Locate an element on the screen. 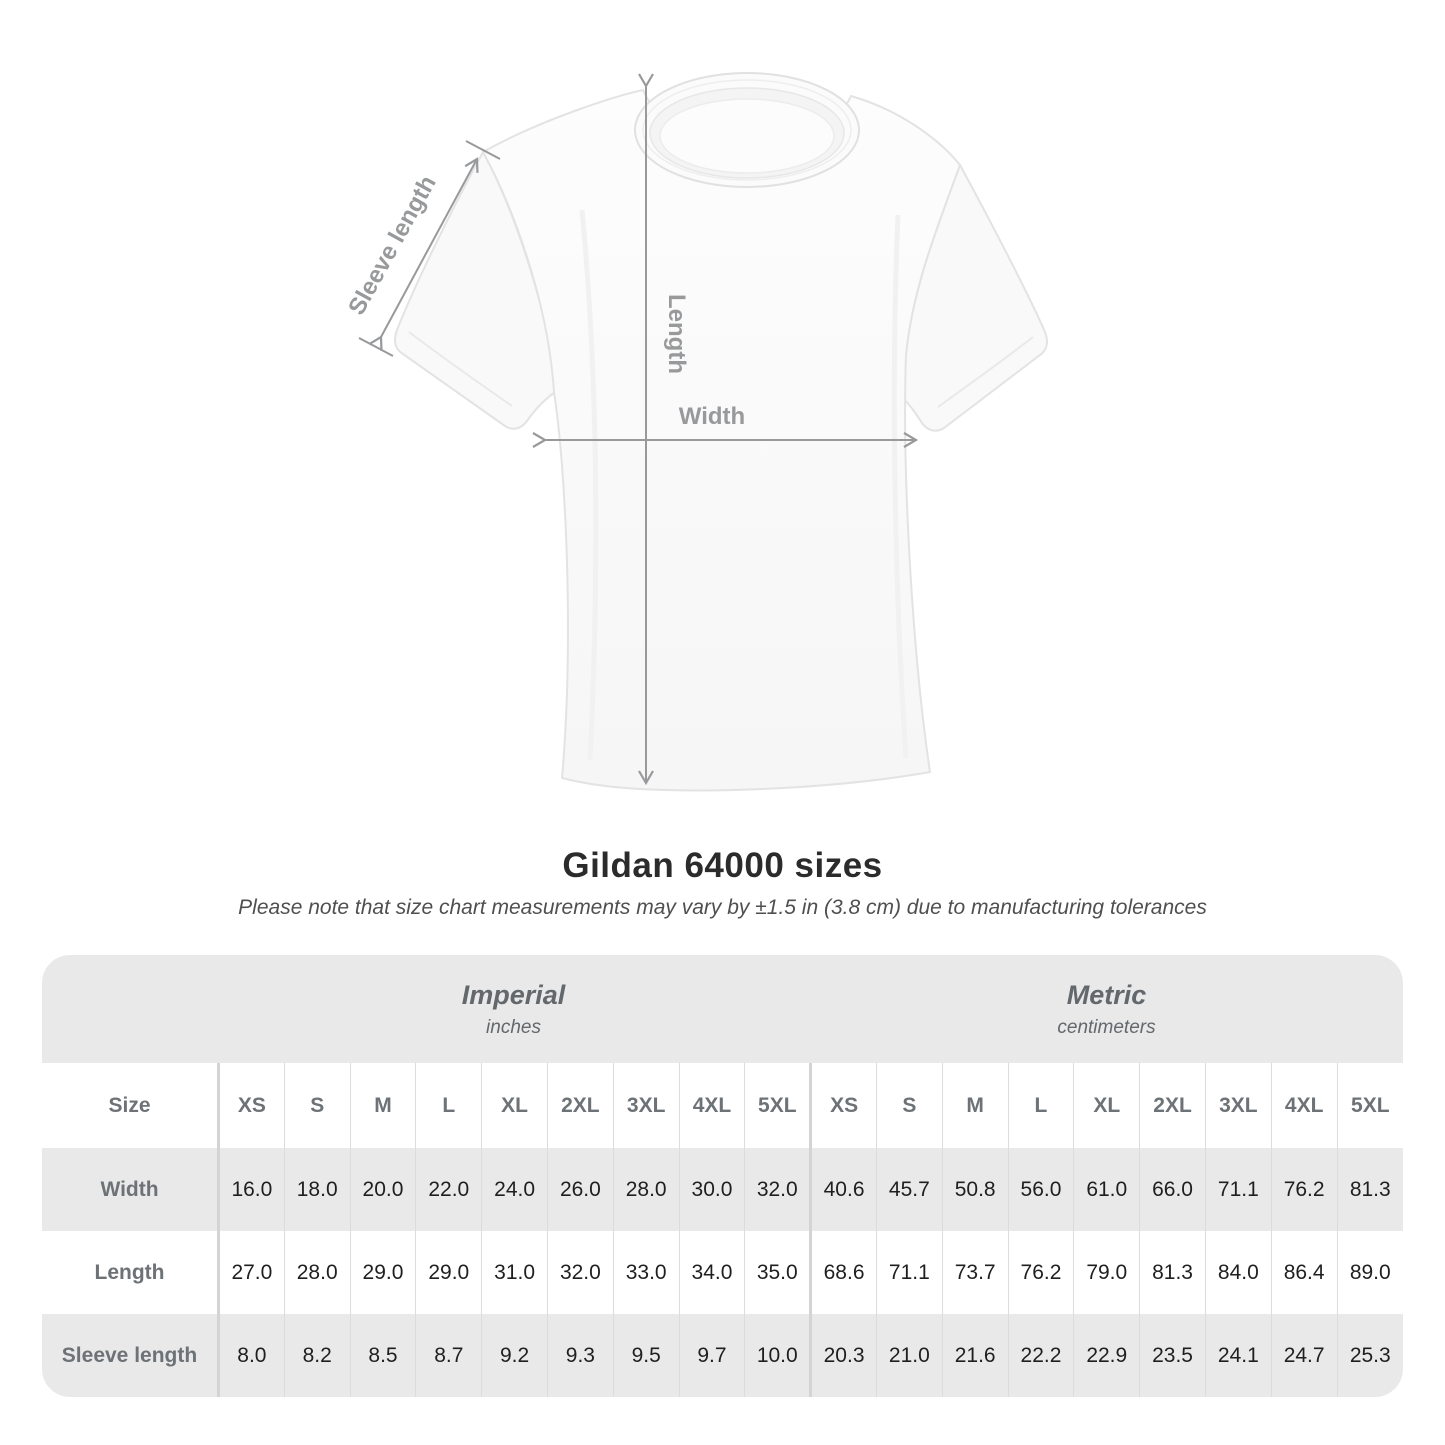 Image resolution: width=1445 pixels, height=1445 pixels. metric-label: Metric is located at coordinates (1106, 994).